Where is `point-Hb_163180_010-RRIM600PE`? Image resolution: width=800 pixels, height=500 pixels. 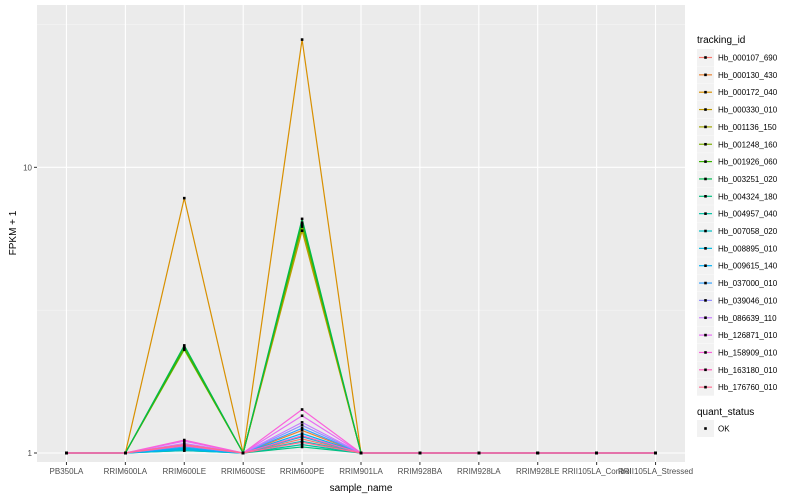
point-Hb_163180_010-RRIM600PE is located at coordinates (302, 435).